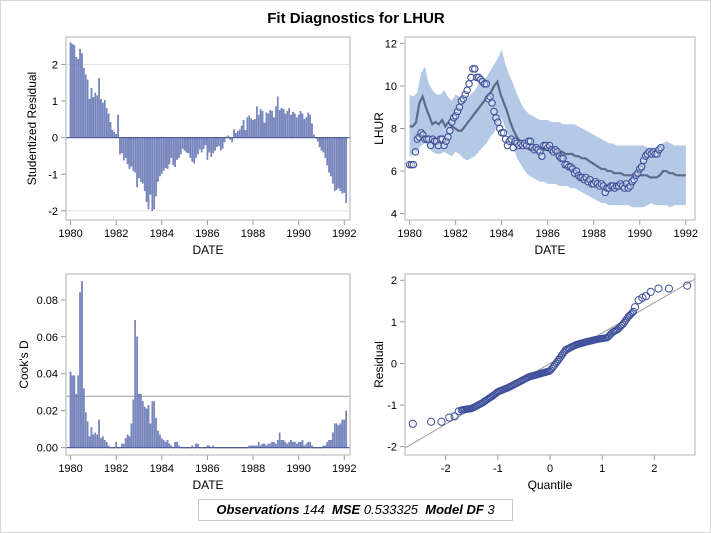 Image resolution: width=711 pixels, height=533 pixels. I want to click on x-axis-label: DATE, so click(549, 250).